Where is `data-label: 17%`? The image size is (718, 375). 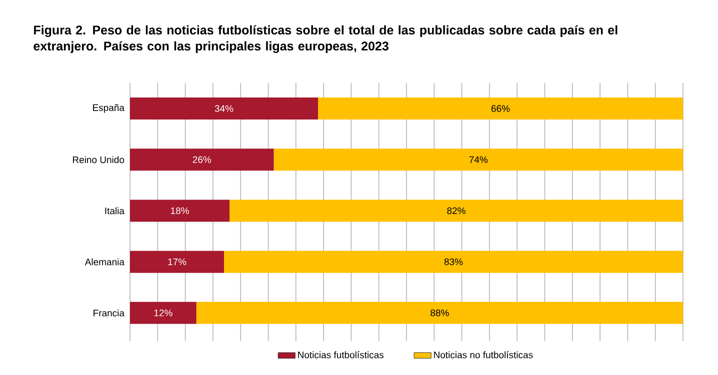
data-label: 17% is located at coordinates (177, 262).